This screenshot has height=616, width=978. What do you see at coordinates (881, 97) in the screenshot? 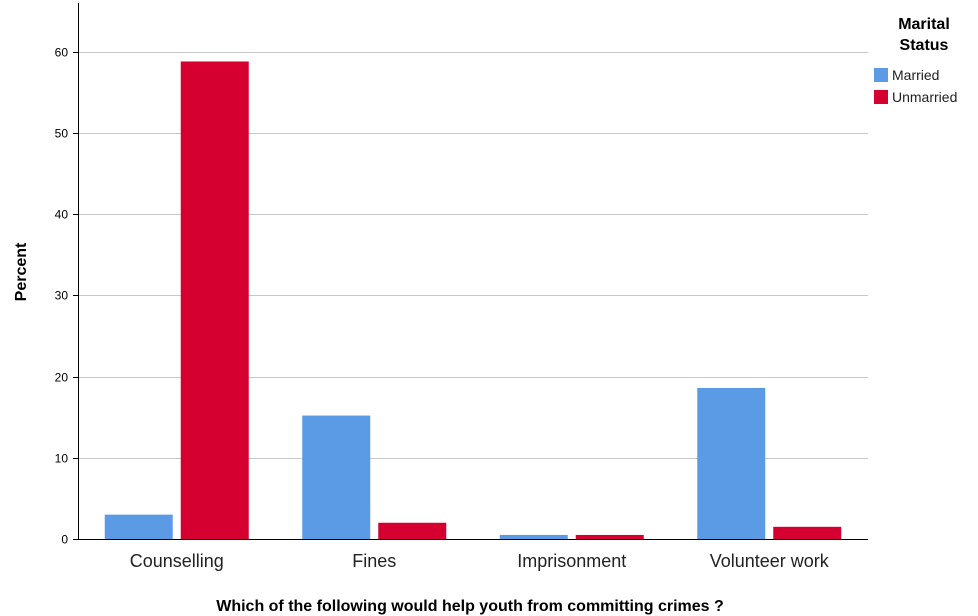
I see `legend-swatch-unmarried` at bounding box center [881, 97].